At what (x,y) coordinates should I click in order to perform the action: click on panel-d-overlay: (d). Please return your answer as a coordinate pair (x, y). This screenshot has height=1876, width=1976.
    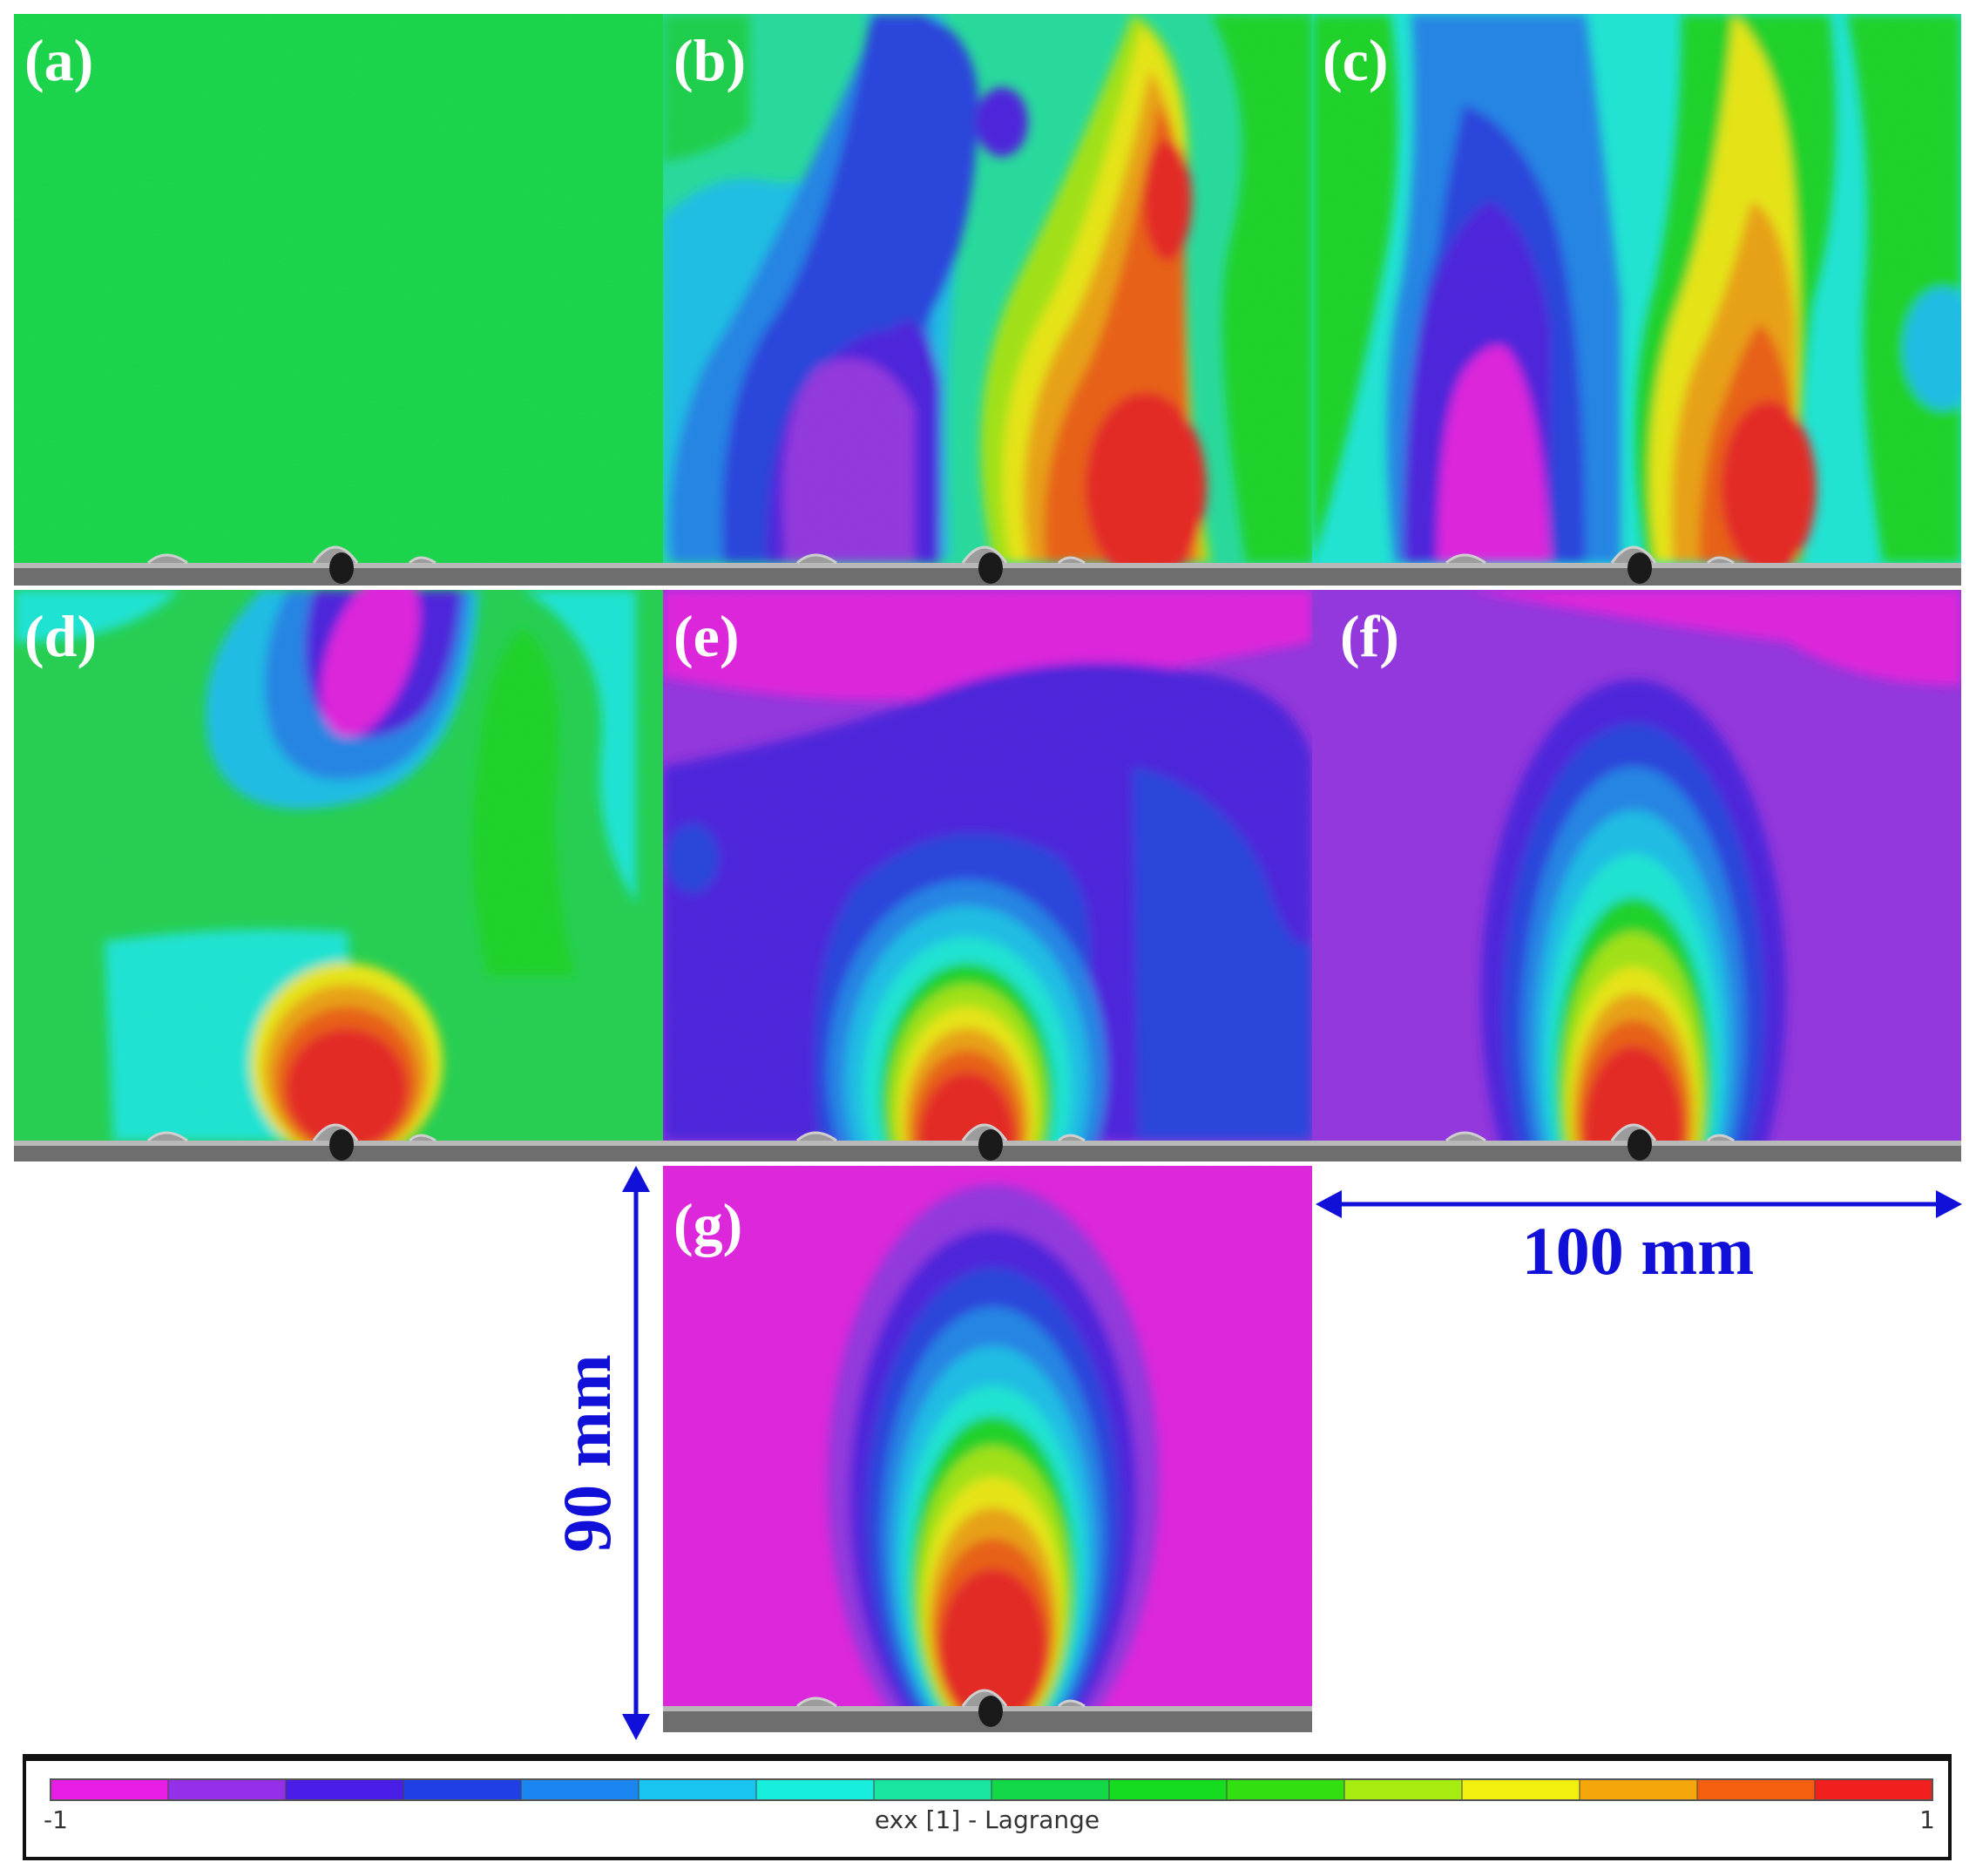
    Looking at the image, I should click on (338, 882).